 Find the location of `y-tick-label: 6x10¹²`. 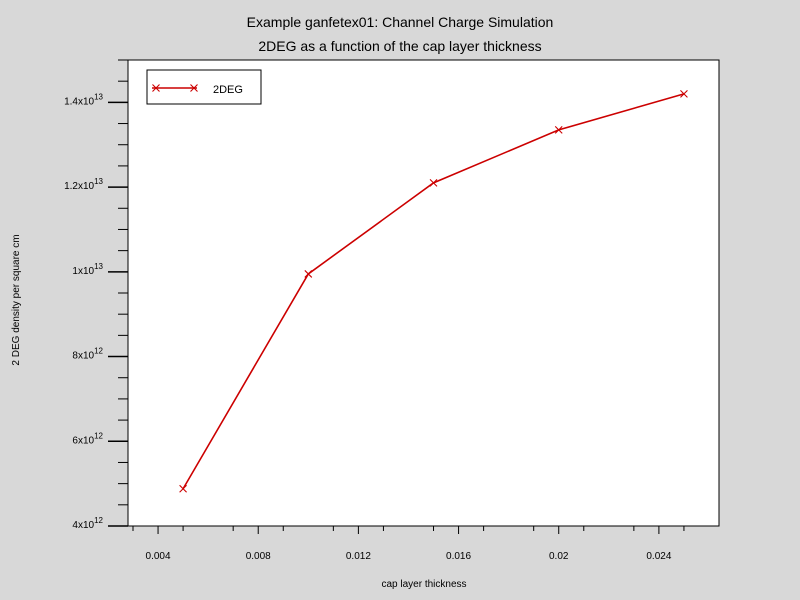

y-tick-label: 6x10¹² is located at coordinates (87, 438).